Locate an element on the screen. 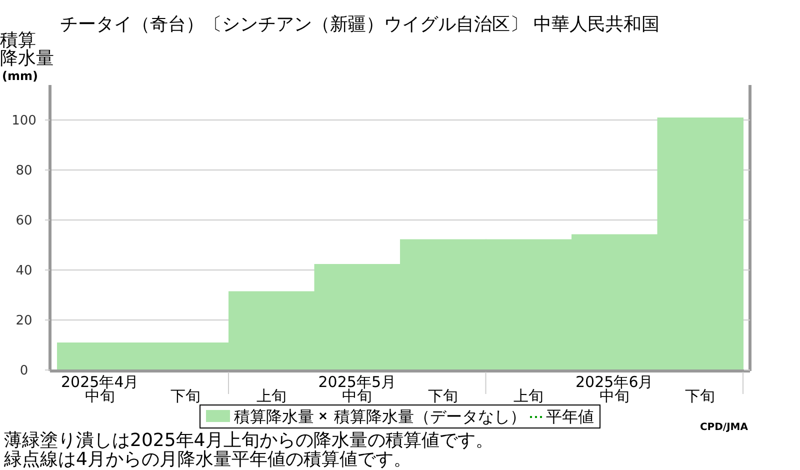 This screenshot has height=470, width=800. legend-label: 積算降水量 is located at coordinates (274, 416).